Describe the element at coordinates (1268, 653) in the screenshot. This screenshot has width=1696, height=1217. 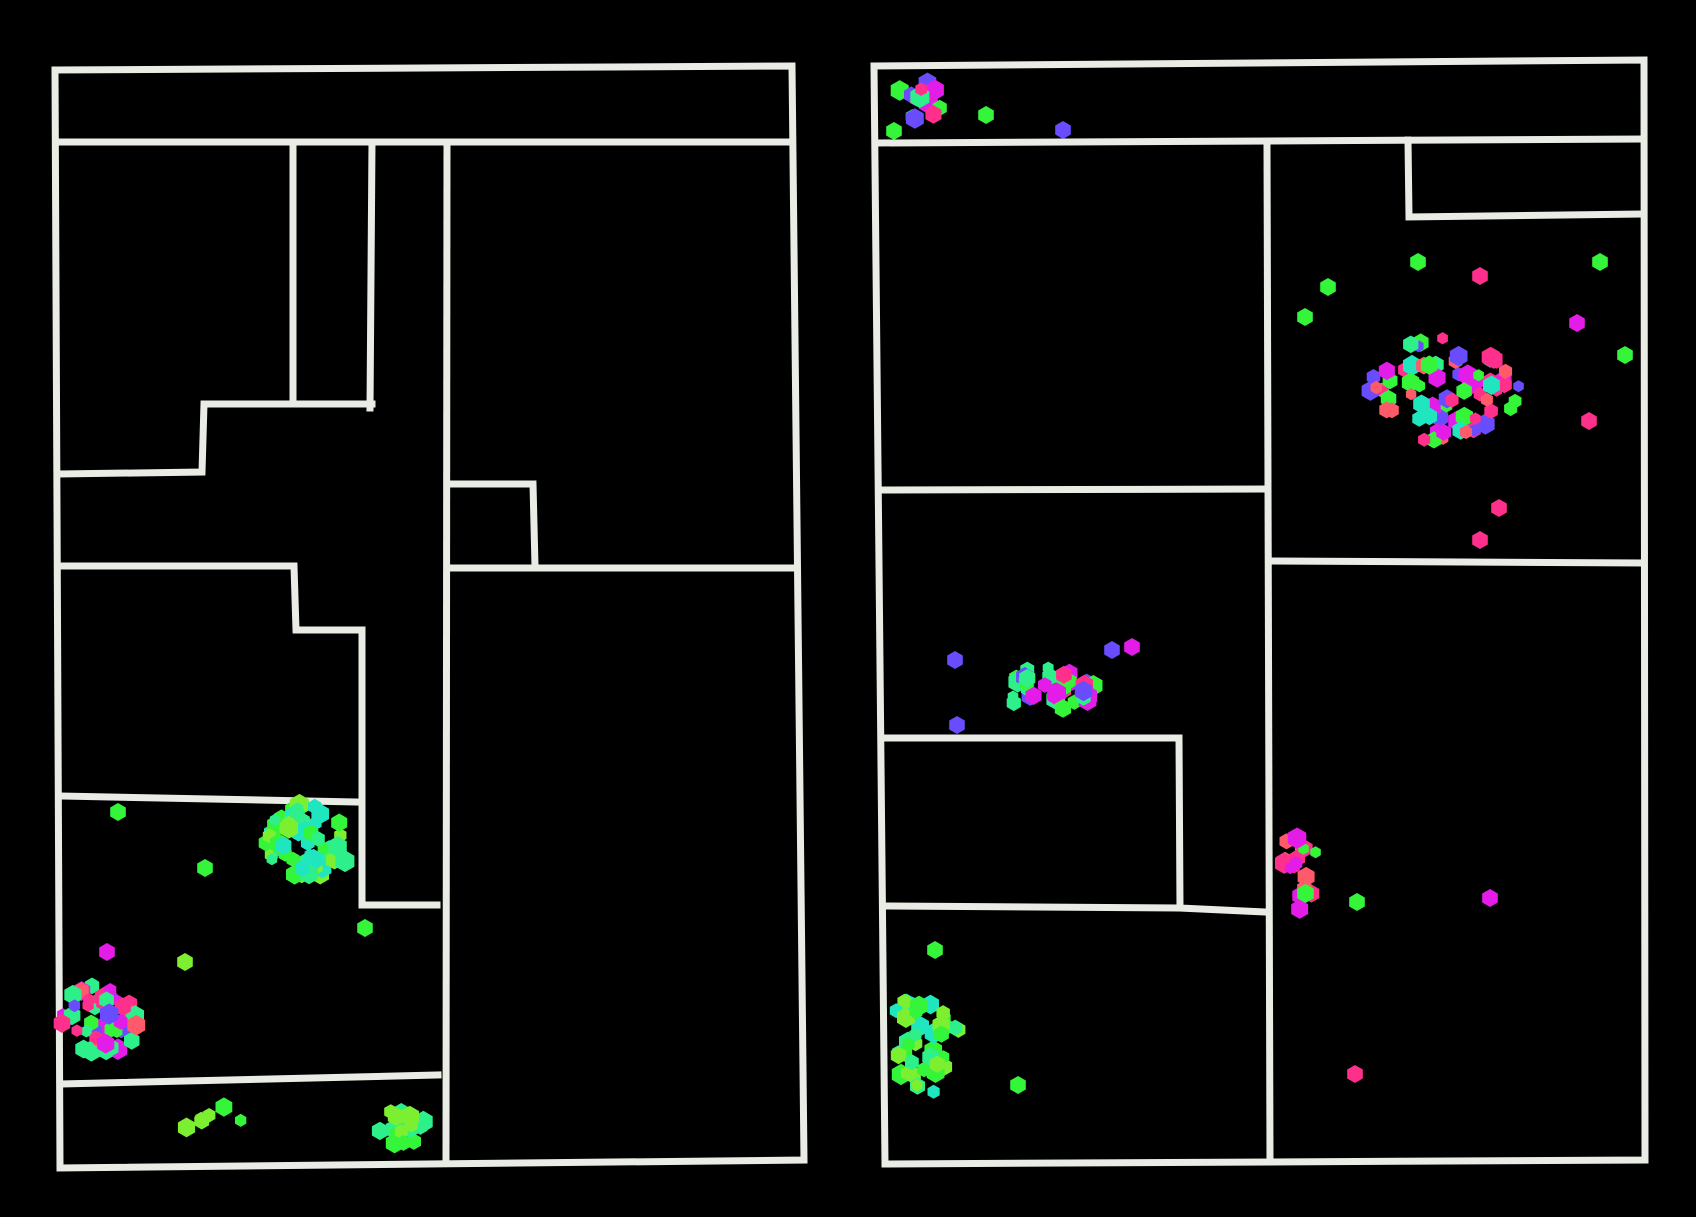
I see `right-main-divider-wall` at that location.